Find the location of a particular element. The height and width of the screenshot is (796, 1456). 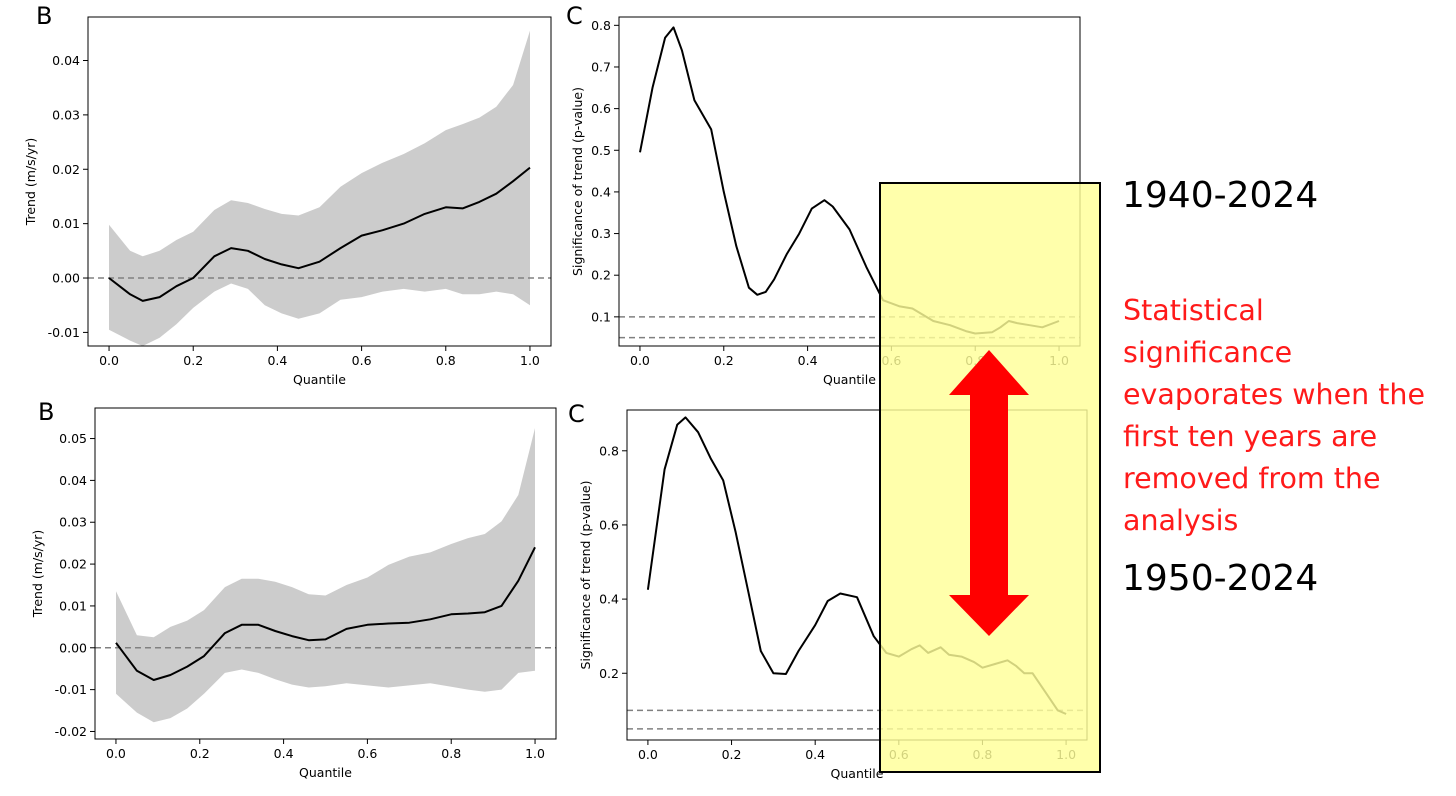

top-trend-y-tick-label-5: 0.04 is located at coordinates (66, 60).